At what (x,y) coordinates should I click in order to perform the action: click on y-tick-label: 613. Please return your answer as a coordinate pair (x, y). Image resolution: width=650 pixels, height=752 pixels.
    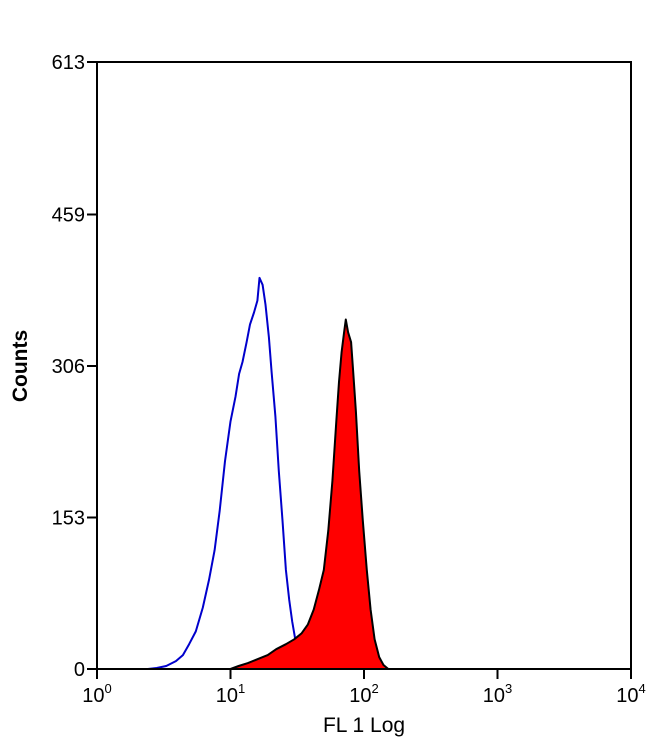
    Looking at the image, I should click on (68, 63).